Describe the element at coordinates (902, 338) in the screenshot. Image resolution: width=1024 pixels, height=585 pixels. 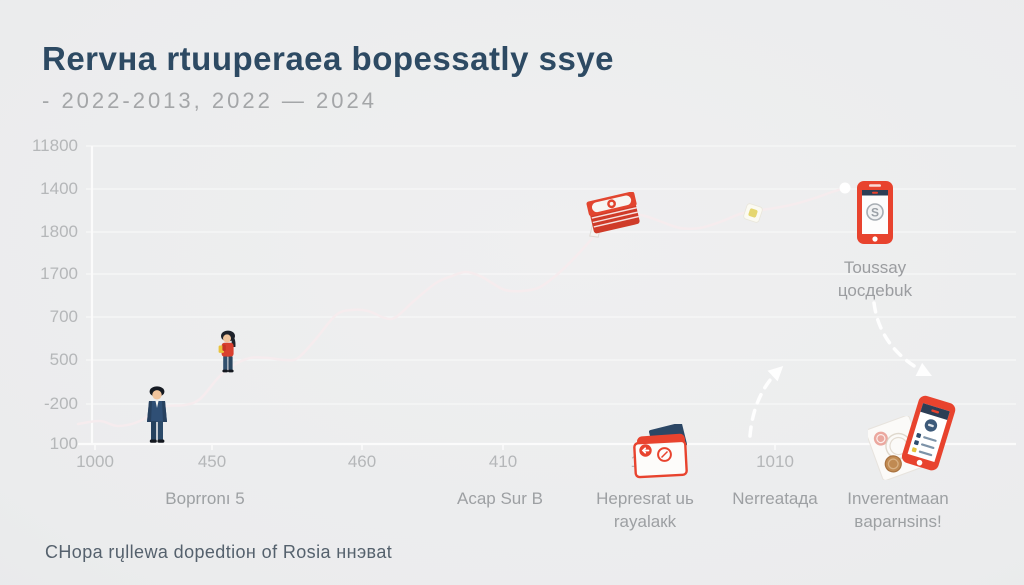
I see `dashed-arrow-down-icon` at that location.